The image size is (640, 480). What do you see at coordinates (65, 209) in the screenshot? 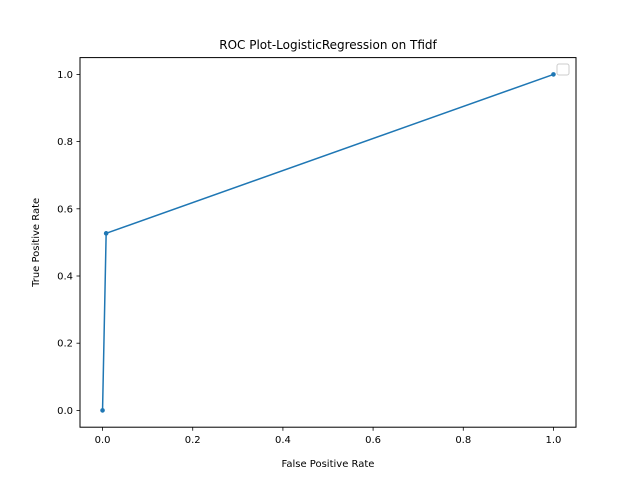
I see `y-tick-label: 0.6` at bounding box center [65, 209].